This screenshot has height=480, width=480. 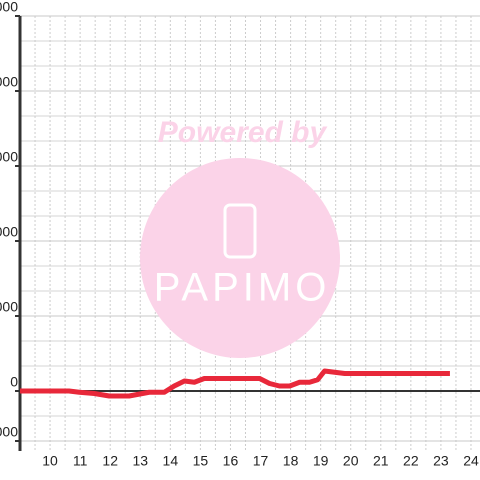 What do you see at coordinates (240, 231) in the screenshot?
I see `watermark-icon` at bounding box center [240, 231].